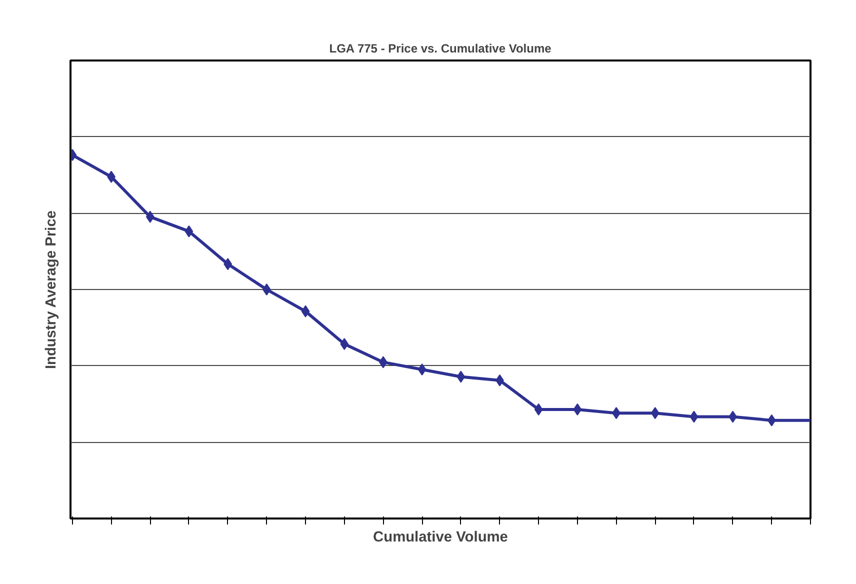  I want to click on chart-title: LGA 775 - Price vs. Cumulative Volume, so click(440, 49).